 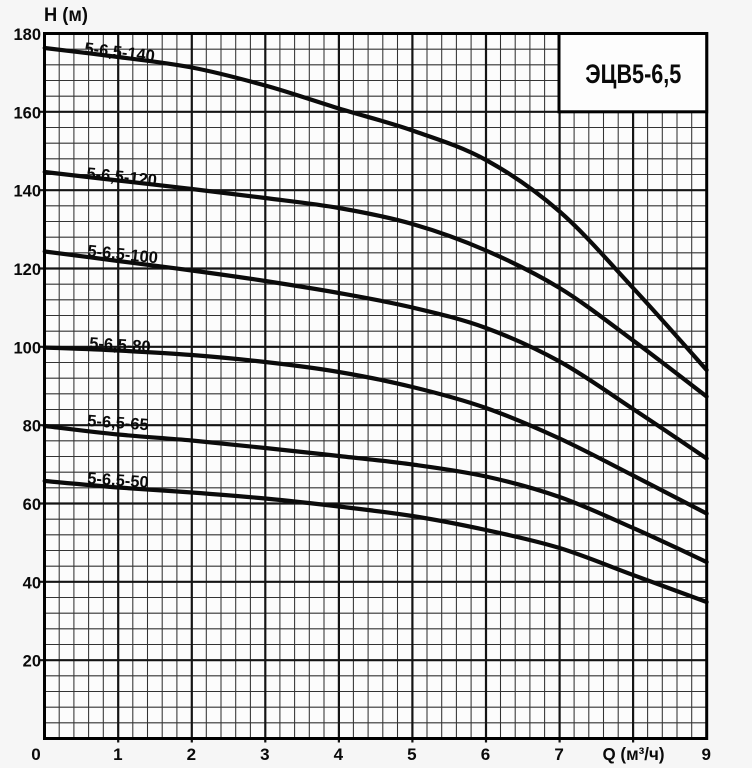 I want to click on svg-text: 5-6,5-80, so click(x=120, y=346).